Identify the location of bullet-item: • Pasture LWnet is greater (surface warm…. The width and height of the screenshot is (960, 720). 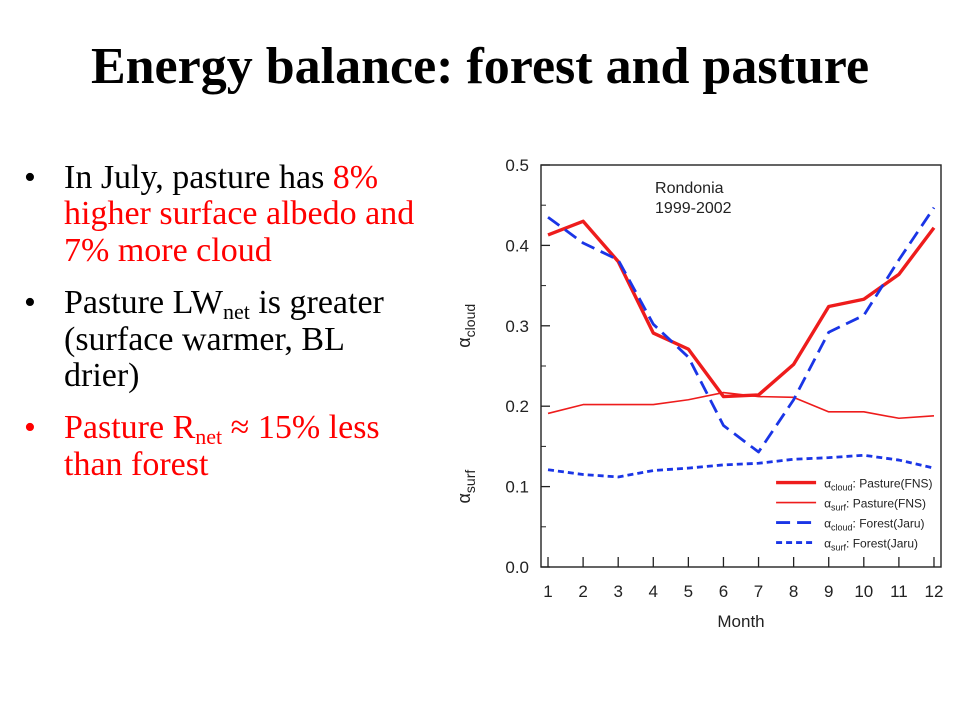
(224, 339).